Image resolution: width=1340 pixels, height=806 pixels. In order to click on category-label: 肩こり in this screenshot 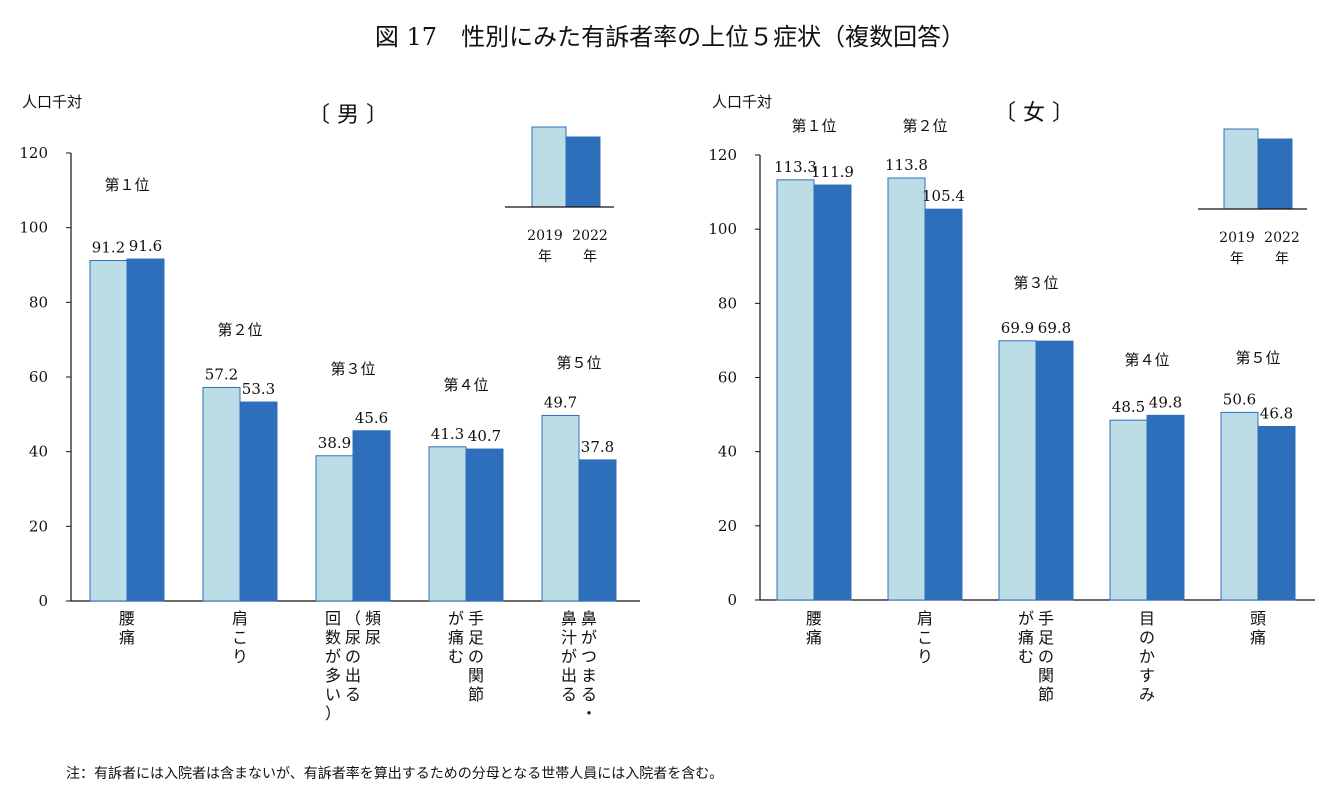, I will do `click(925, 637)`.